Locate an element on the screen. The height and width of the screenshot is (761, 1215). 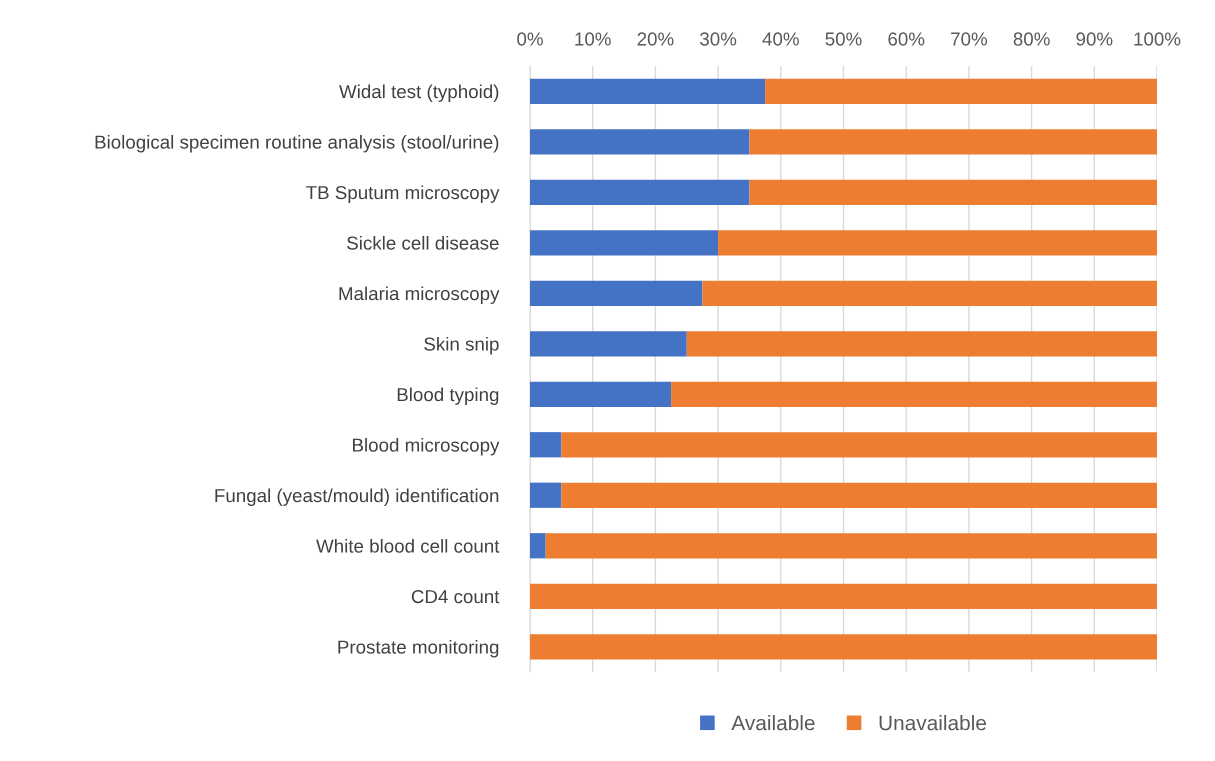
legend-label: Available is located at coordinates (773, 722).